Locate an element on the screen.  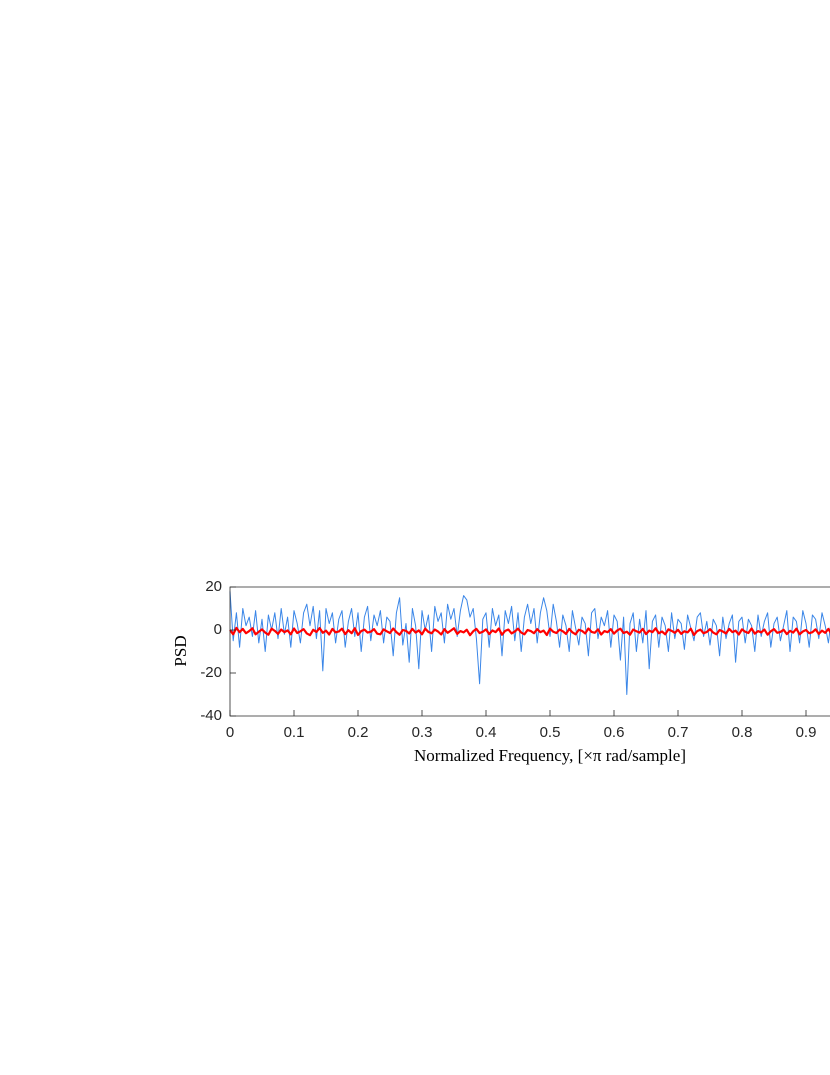
x-tick-label: 0.5 is located at coordinates (550, 732).